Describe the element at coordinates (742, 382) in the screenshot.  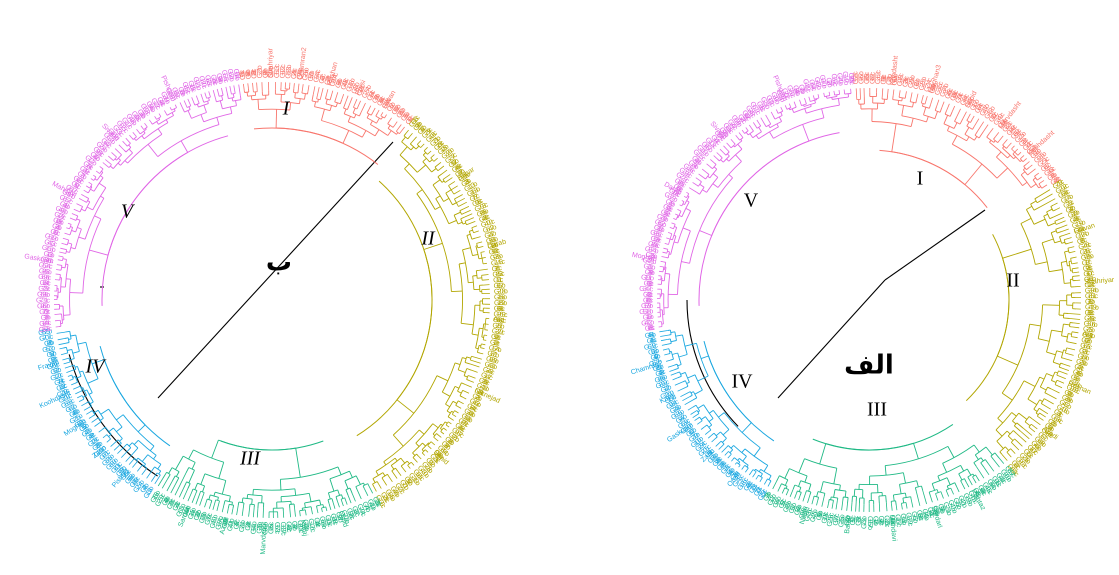
I see `cluster-label-iv: IV` at that location.